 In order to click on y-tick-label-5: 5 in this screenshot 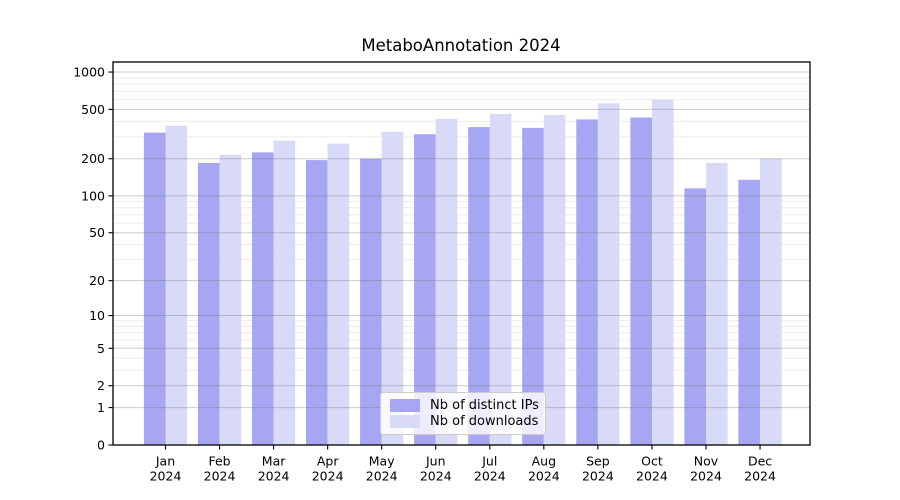, I will do `click(101, 348)`.